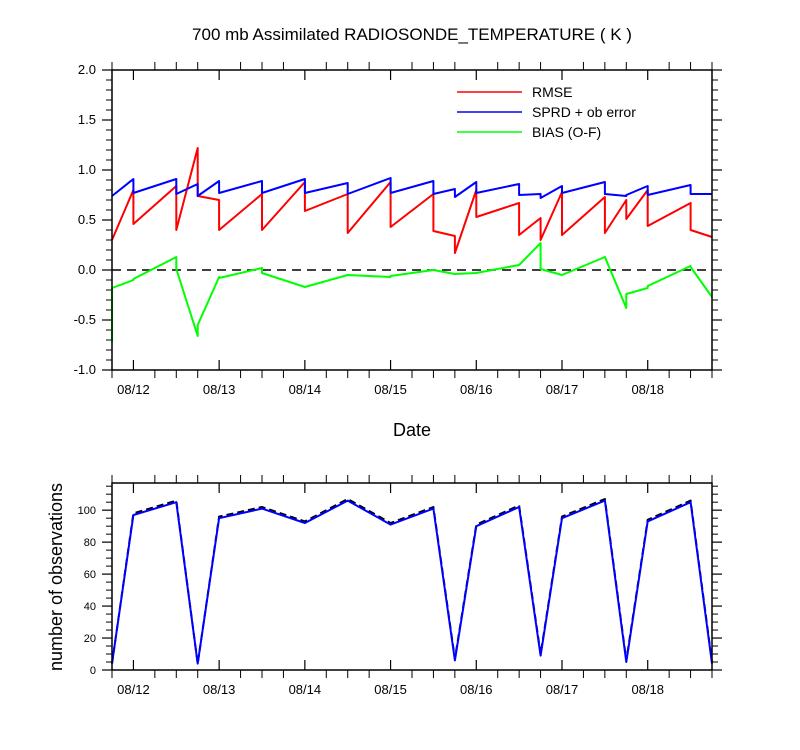  What do you see at coordinates (412, 292) in the screenshot?
I see `series-line-bias-o-f` at bounding box center [412, 292].